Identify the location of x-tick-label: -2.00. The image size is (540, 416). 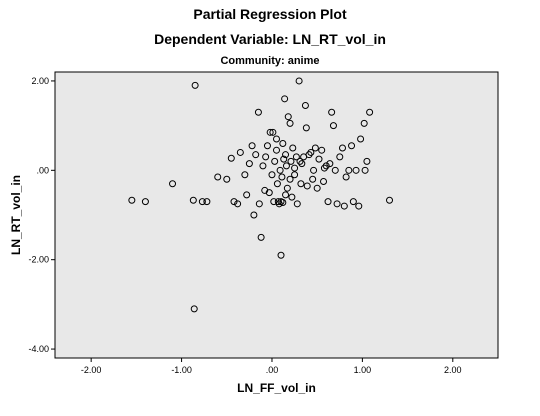
(91, 370).